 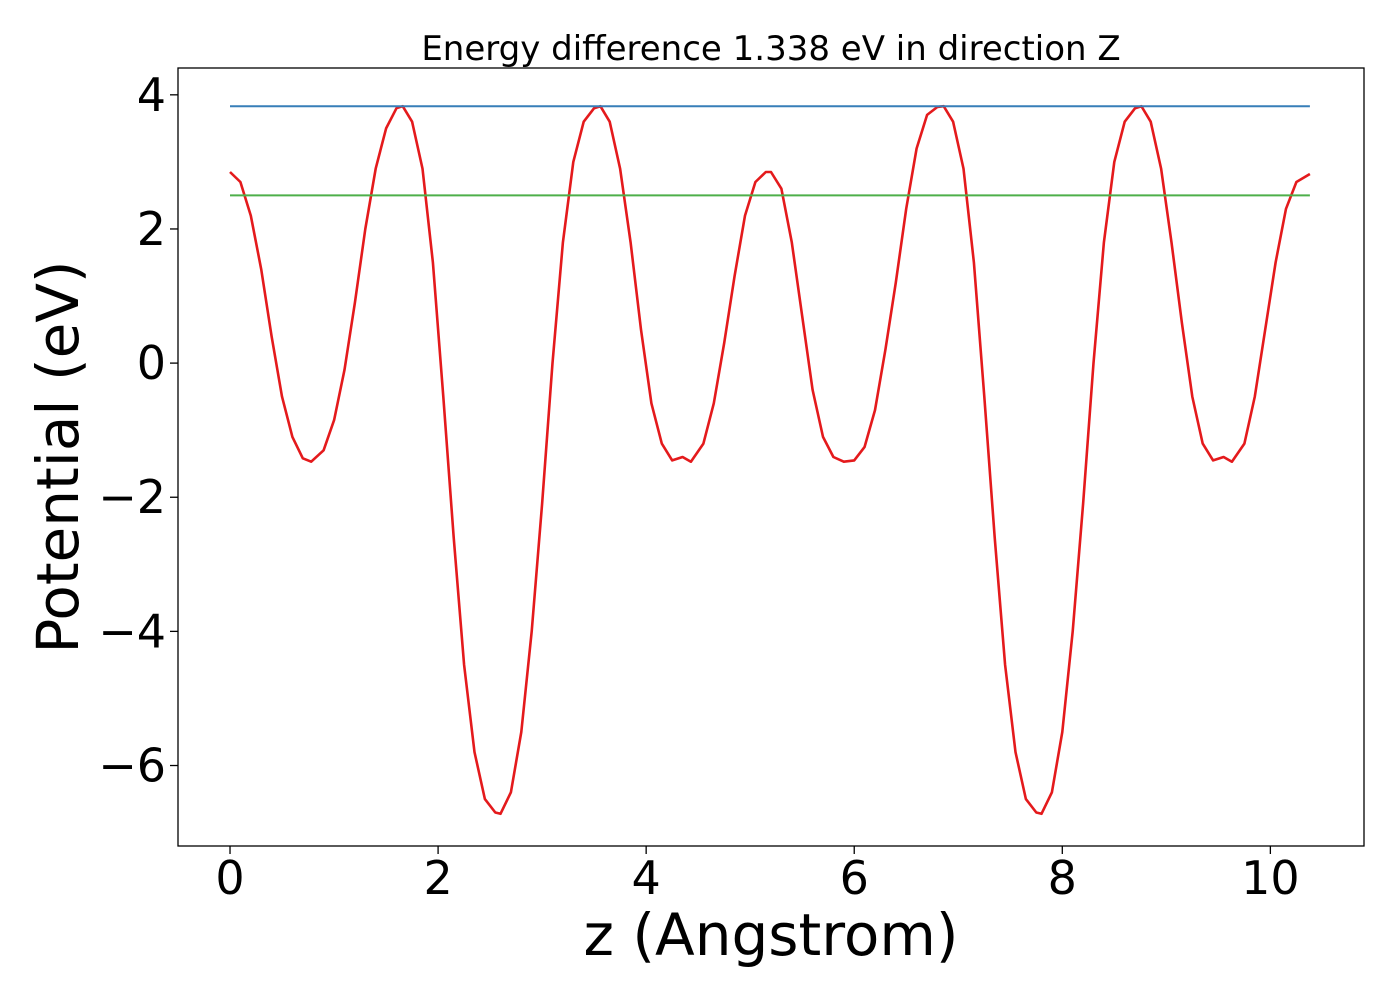 I want to click on y-tick-label: 2, so click(x=151, y=229).